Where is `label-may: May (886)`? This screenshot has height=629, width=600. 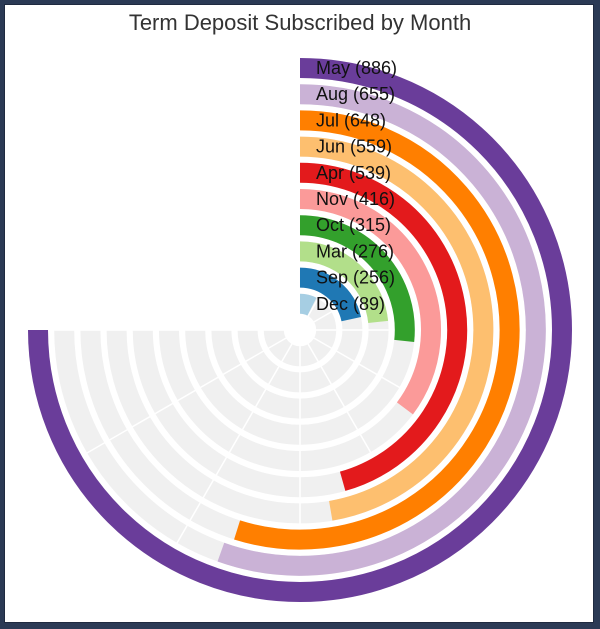 label-may: May (886) is located at coordinates (356, 68).